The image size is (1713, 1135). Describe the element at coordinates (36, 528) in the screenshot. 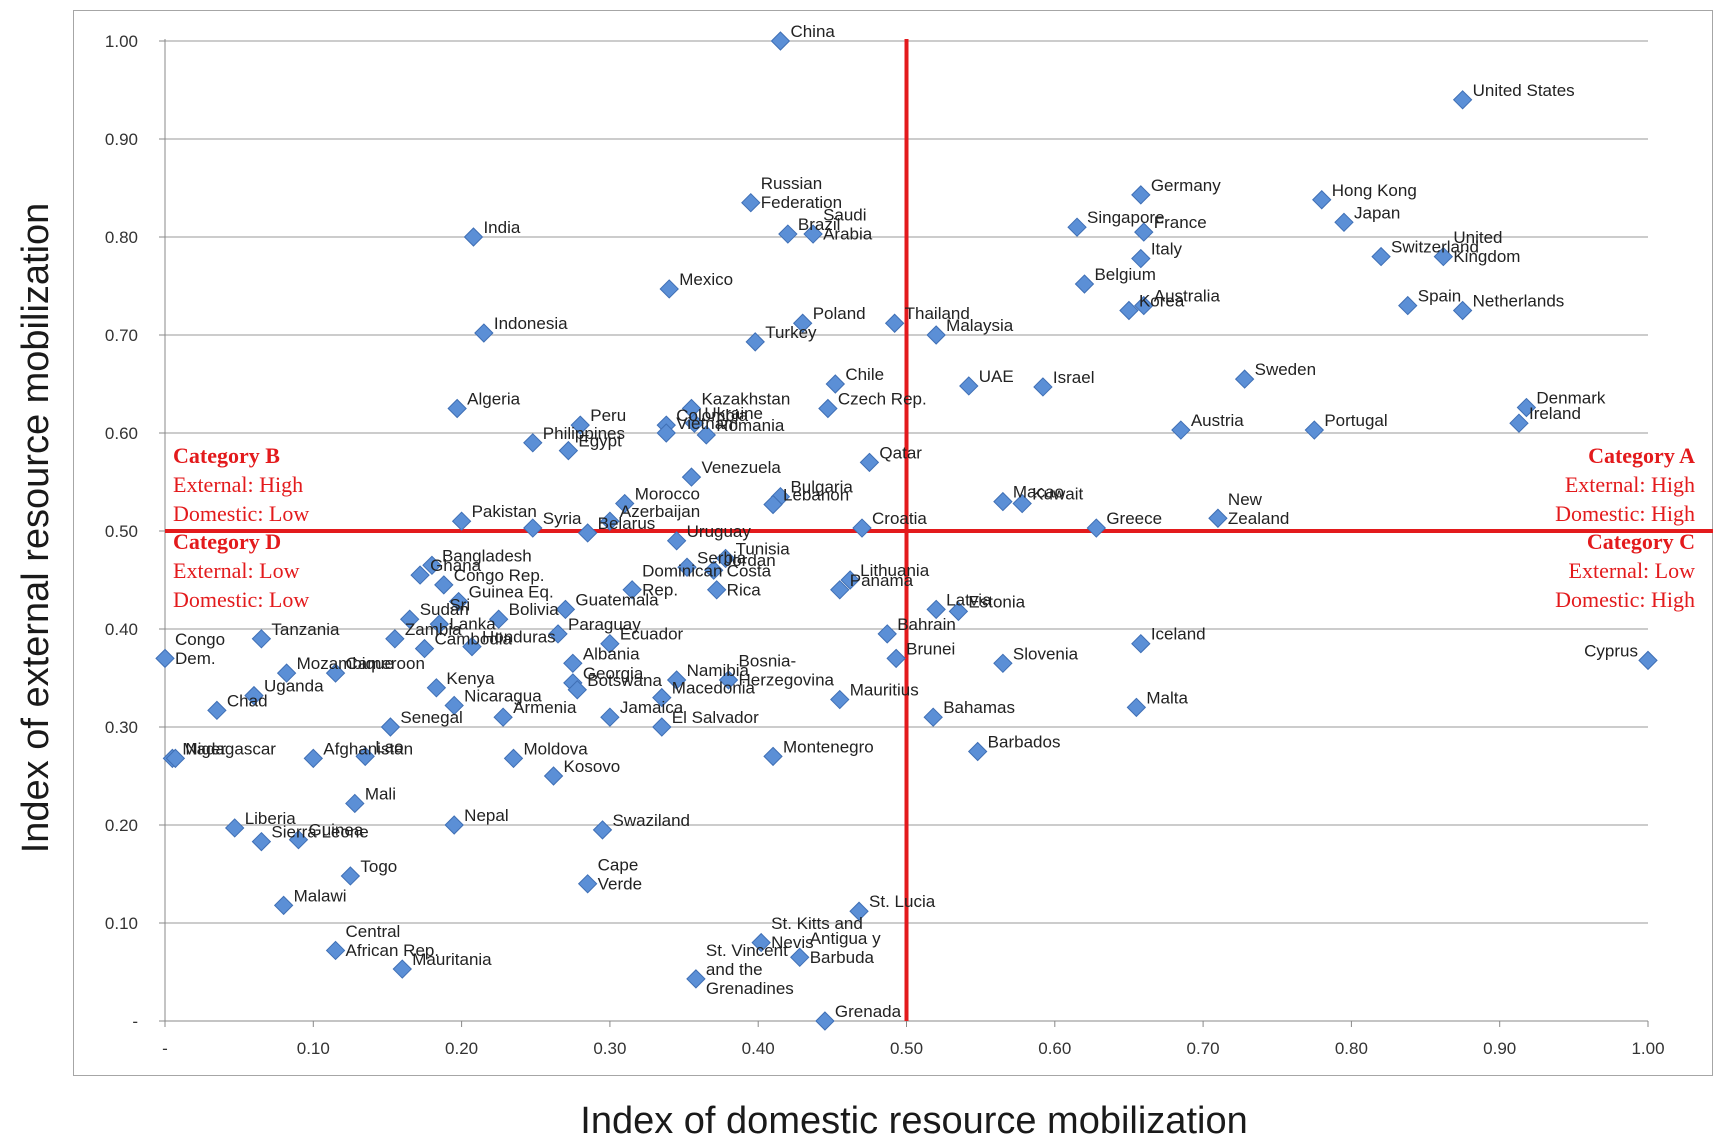

I see `y-axis-title: Index of external resource mobilization` at that location.